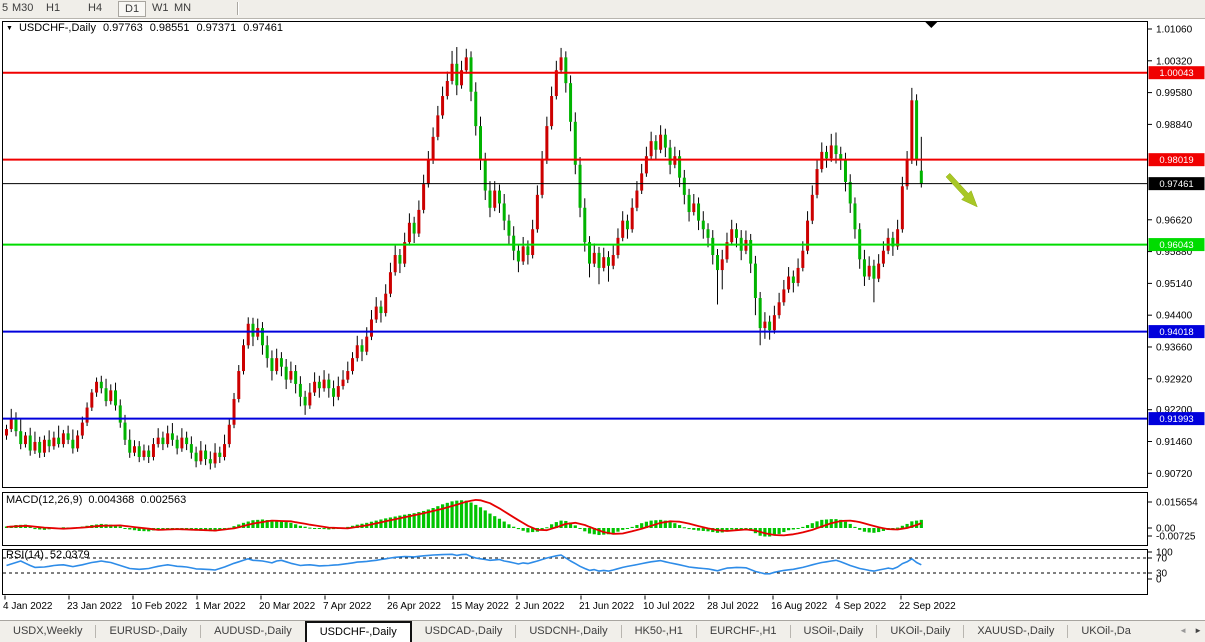 This screenshot has width=1205, height=642. Describe the element at coordinates (132, 9) in the screenshot. I see `timeframe-button-d1: D1` at that location.